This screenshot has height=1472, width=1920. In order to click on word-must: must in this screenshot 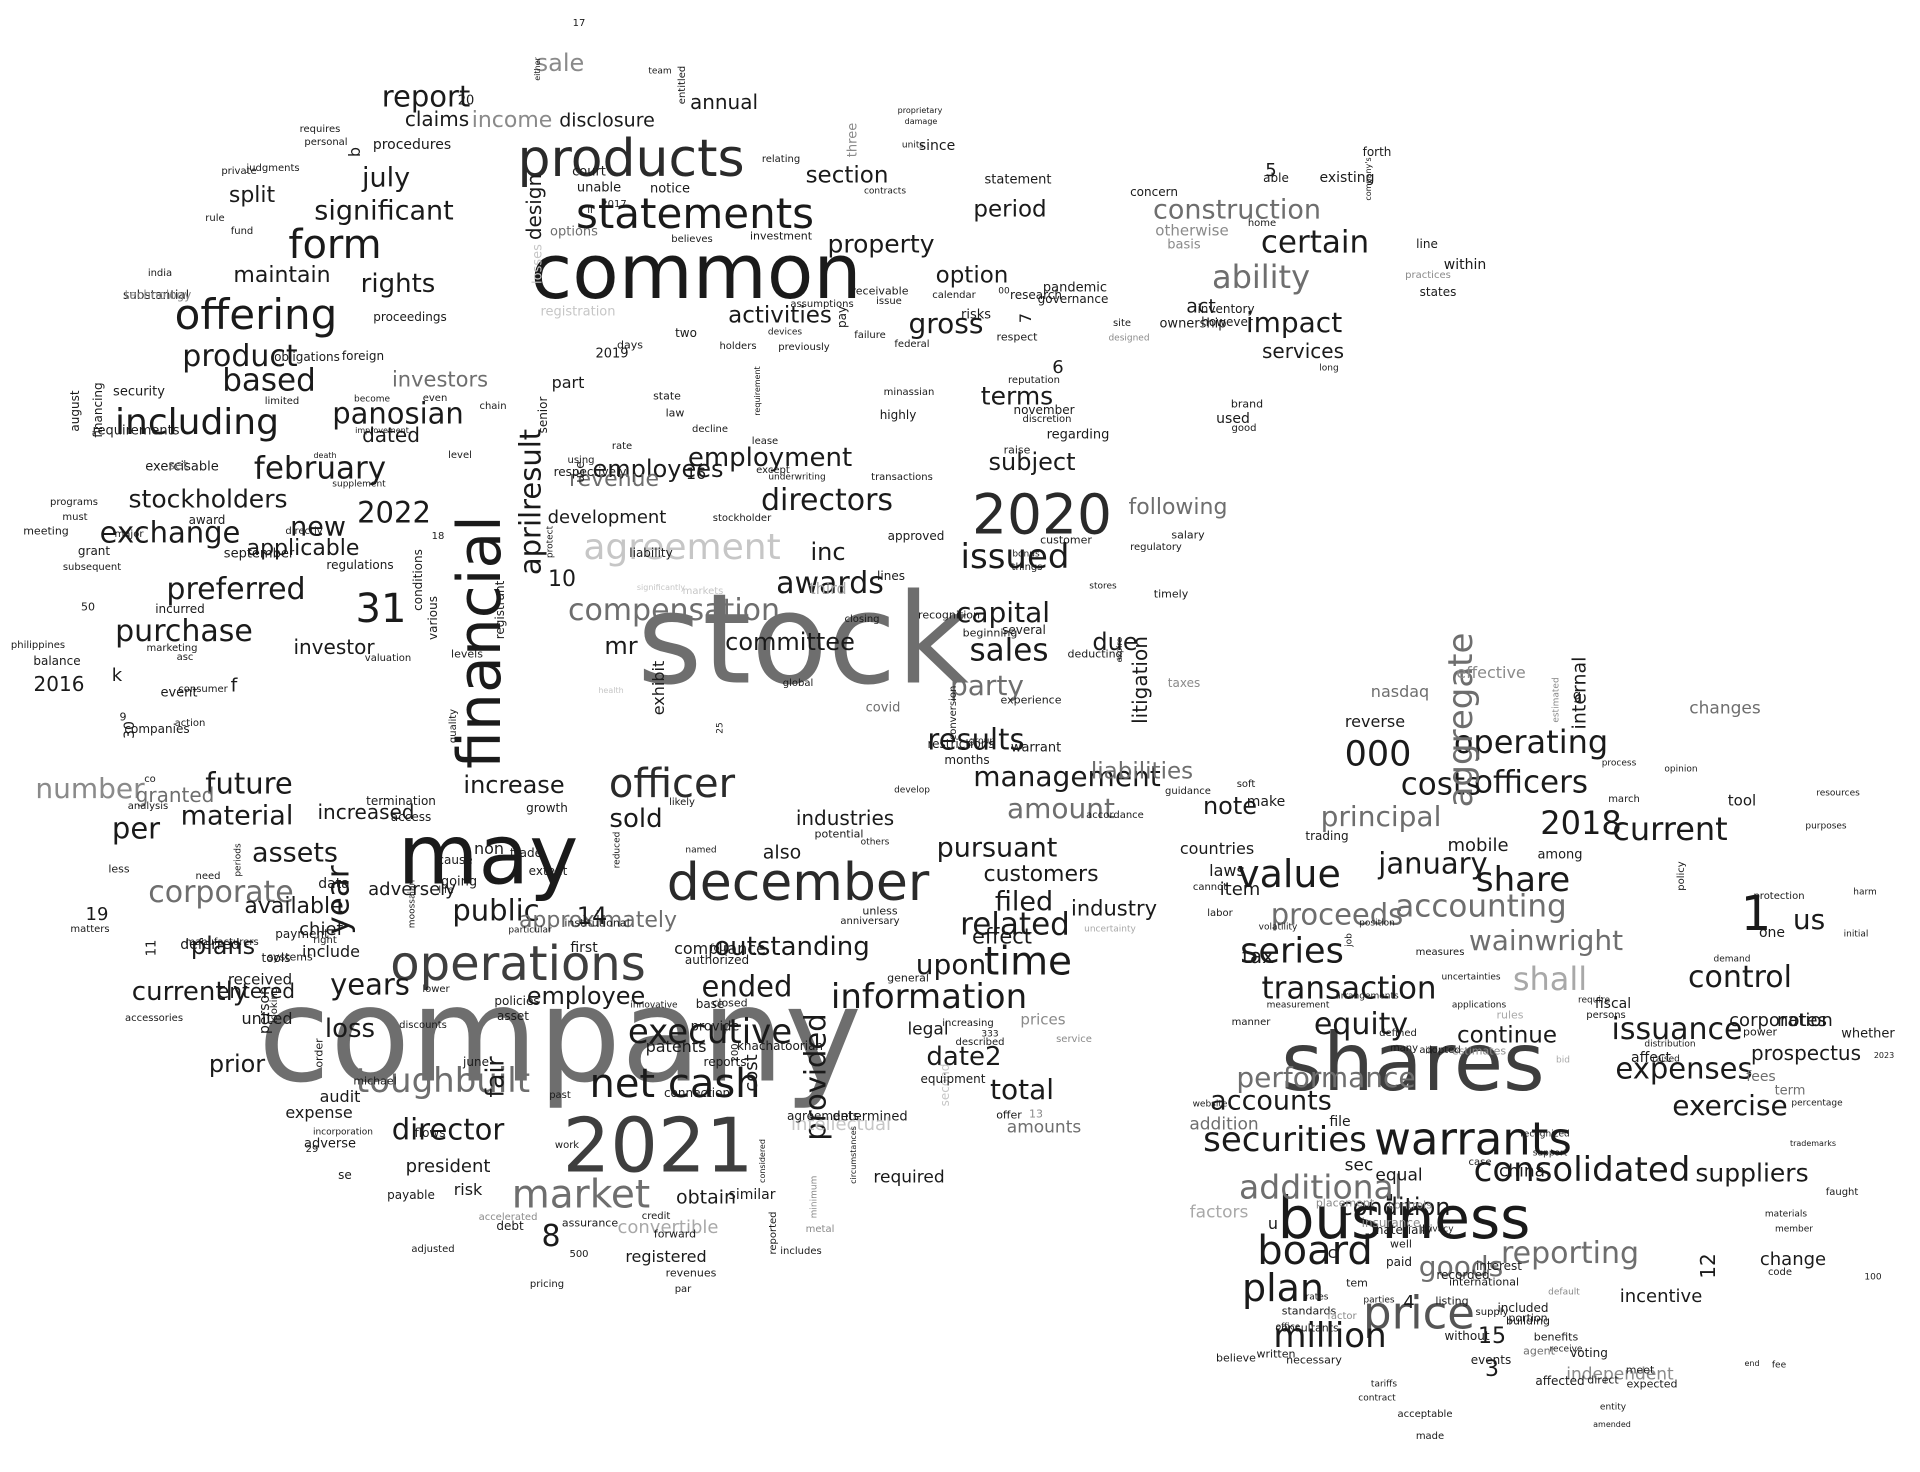, I will do `click(75, 517)`.